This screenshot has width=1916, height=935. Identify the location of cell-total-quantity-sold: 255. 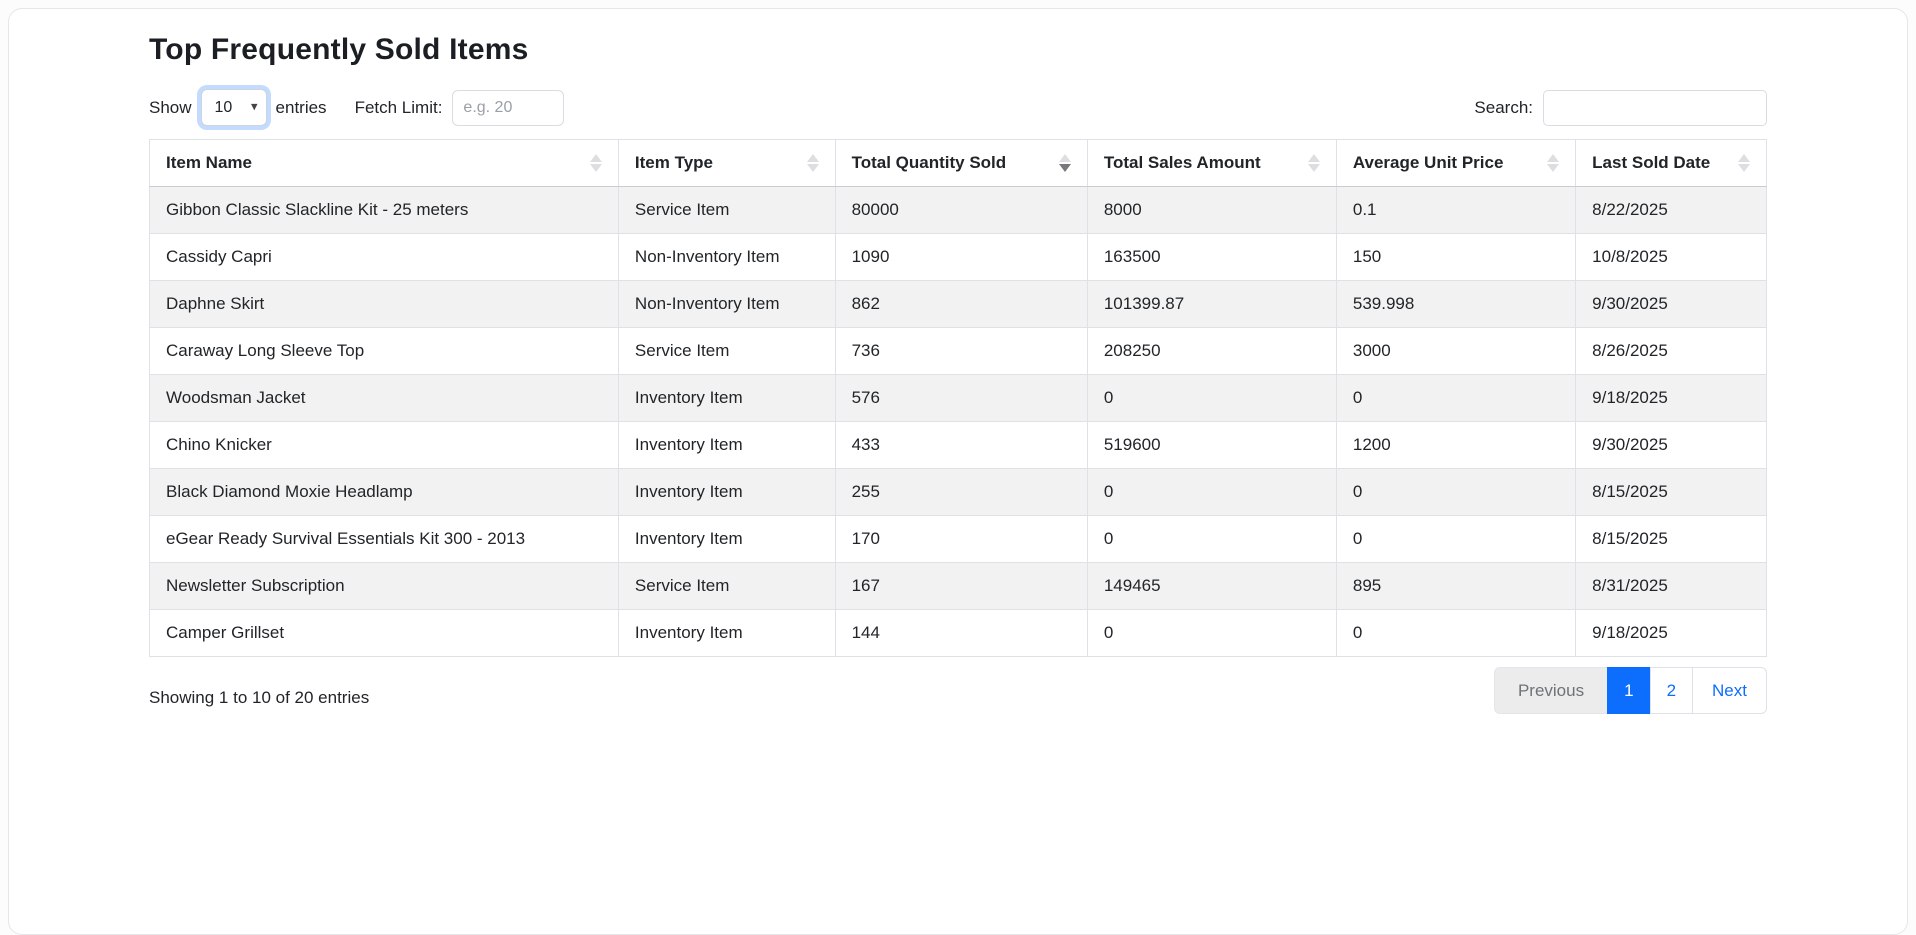
(961, 492).